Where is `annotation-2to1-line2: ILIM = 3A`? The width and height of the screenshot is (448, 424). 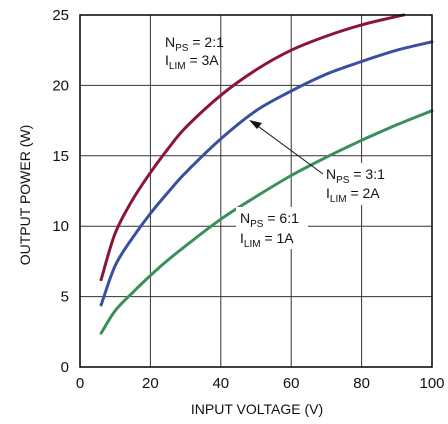
annotation-2to1-line2: ILIM = 3A is located at coordinates (192, 62).